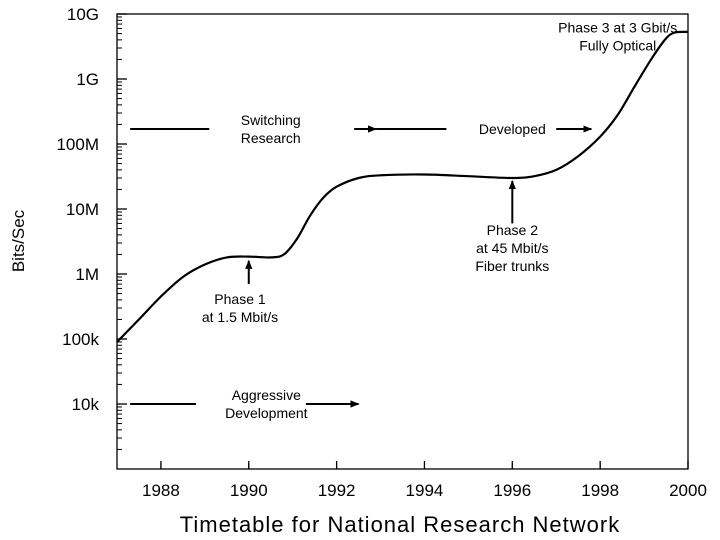 The image size is (720, 540). Describe the element at coordinates (249, 490) in the screenshot. I see `x-tick-label: 1990` at that location.